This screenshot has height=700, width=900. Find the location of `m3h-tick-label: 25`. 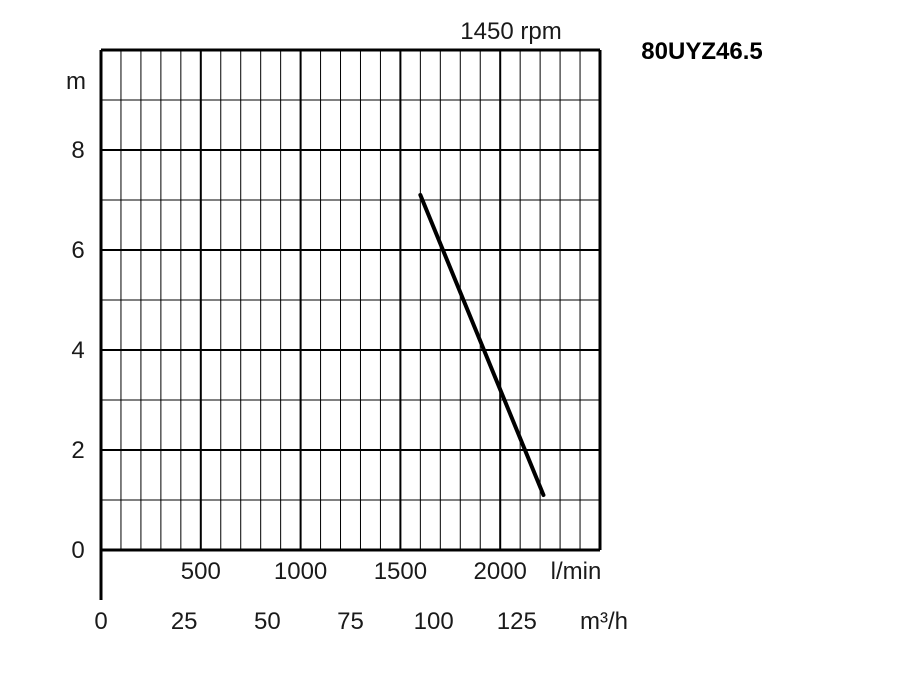

m3h-tick-label: 25 is located at coordinates (184, 621).